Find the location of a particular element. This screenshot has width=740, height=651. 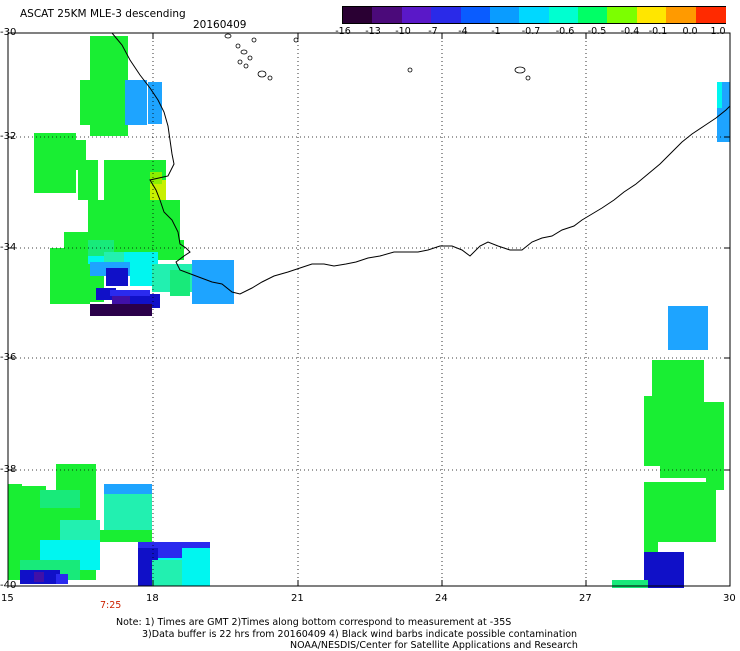

colorbar-tick-label: -1 is located at coordinates (496, 31).